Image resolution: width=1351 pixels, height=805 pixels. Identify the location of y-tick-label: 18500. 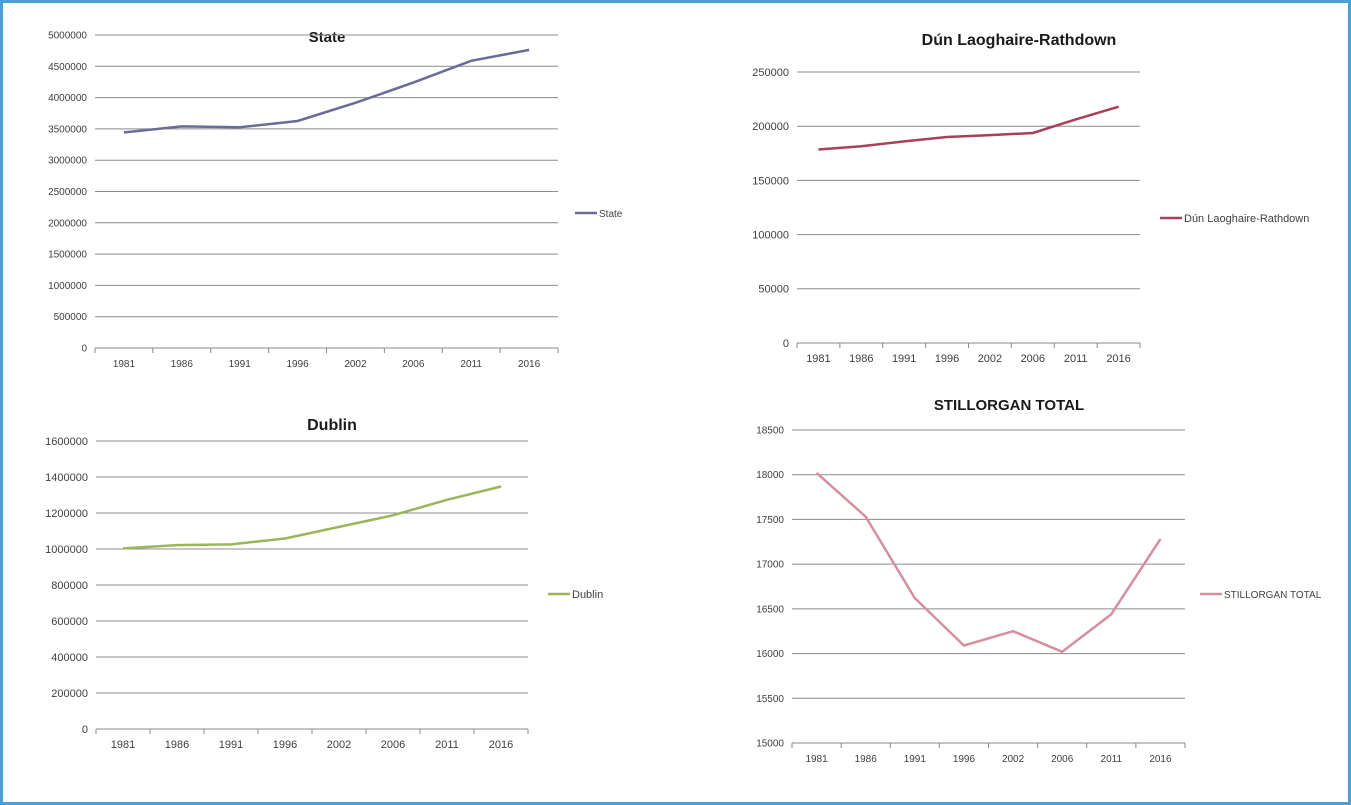
(770, 431).